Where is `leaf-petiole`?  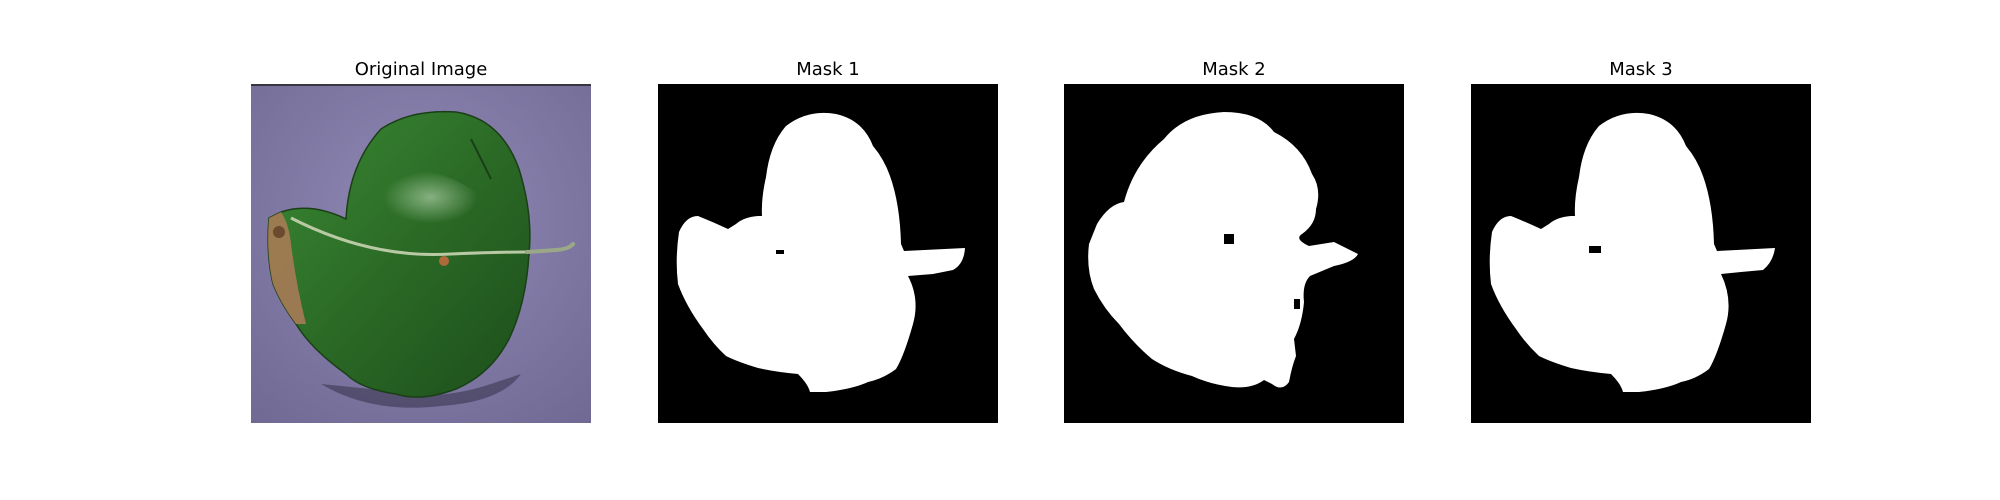
leaf-petiole is located at coordinates (550, 248).